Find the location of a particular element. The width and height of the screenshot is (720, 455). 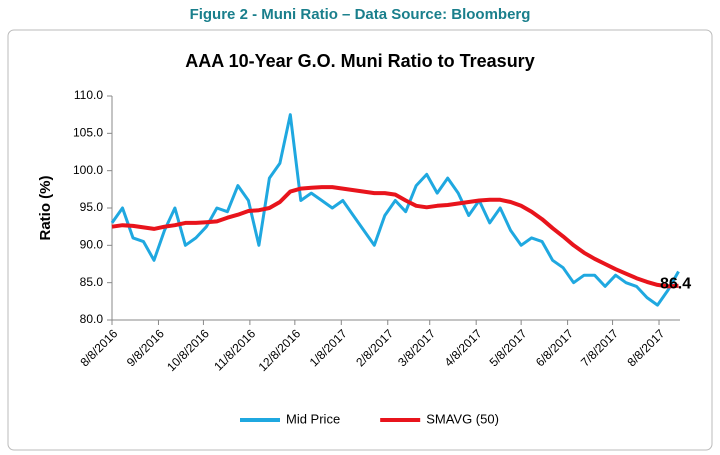

y-axis-label: Ratio (%) is located at coordinates (45, 208).